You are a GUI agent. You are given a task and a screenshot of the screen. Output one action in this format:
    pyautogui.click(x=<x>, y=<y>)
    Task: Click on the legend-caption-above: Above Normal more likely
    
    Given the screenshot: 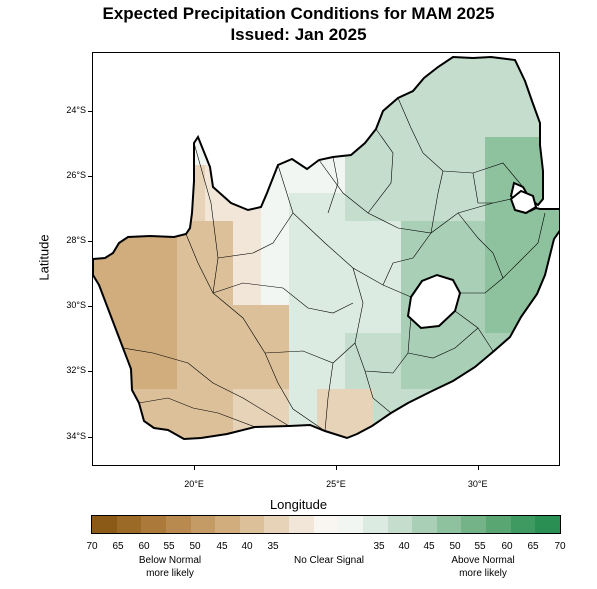 What is the action you would take?
    pyautogui.click(x=483, y=567)
    